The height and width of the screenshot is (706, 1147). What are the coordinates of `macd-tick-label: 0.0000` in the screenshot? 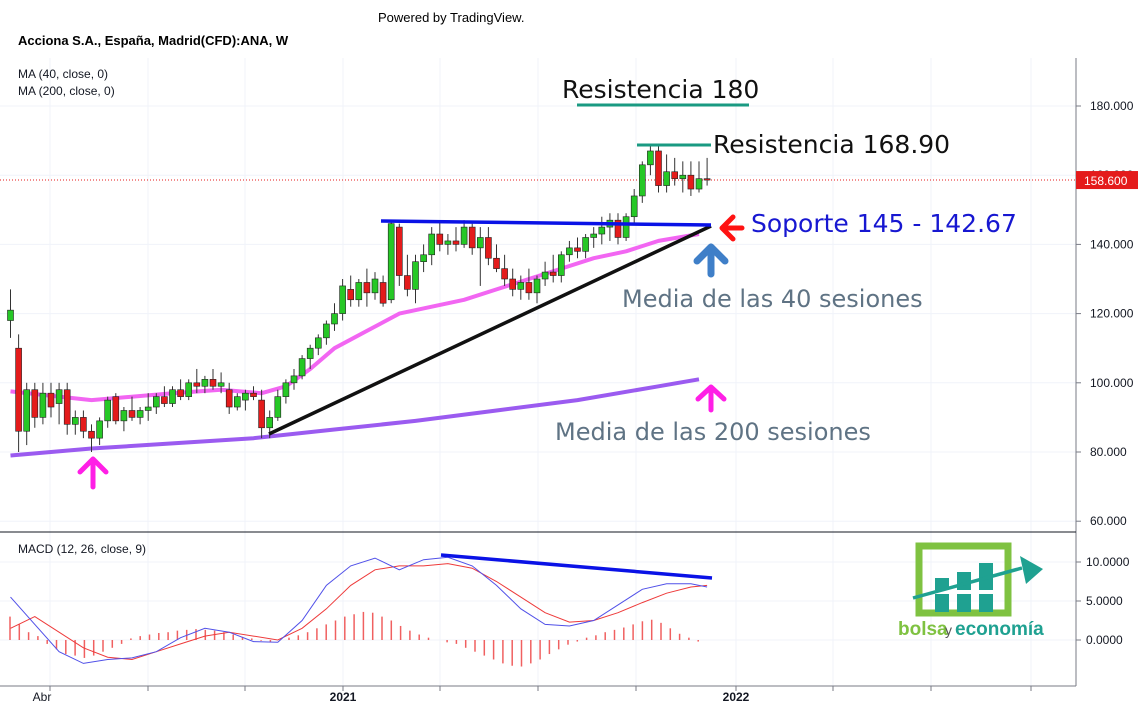 It's located at (1104, 640).